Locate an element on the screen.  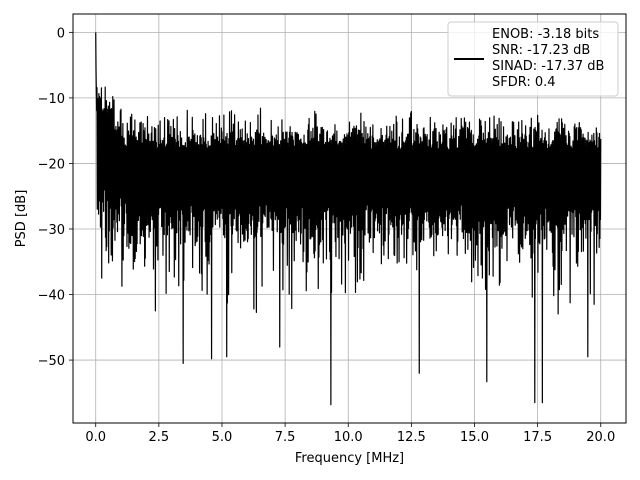
y-tick-label: 0 is located at coordinates (61, 33).